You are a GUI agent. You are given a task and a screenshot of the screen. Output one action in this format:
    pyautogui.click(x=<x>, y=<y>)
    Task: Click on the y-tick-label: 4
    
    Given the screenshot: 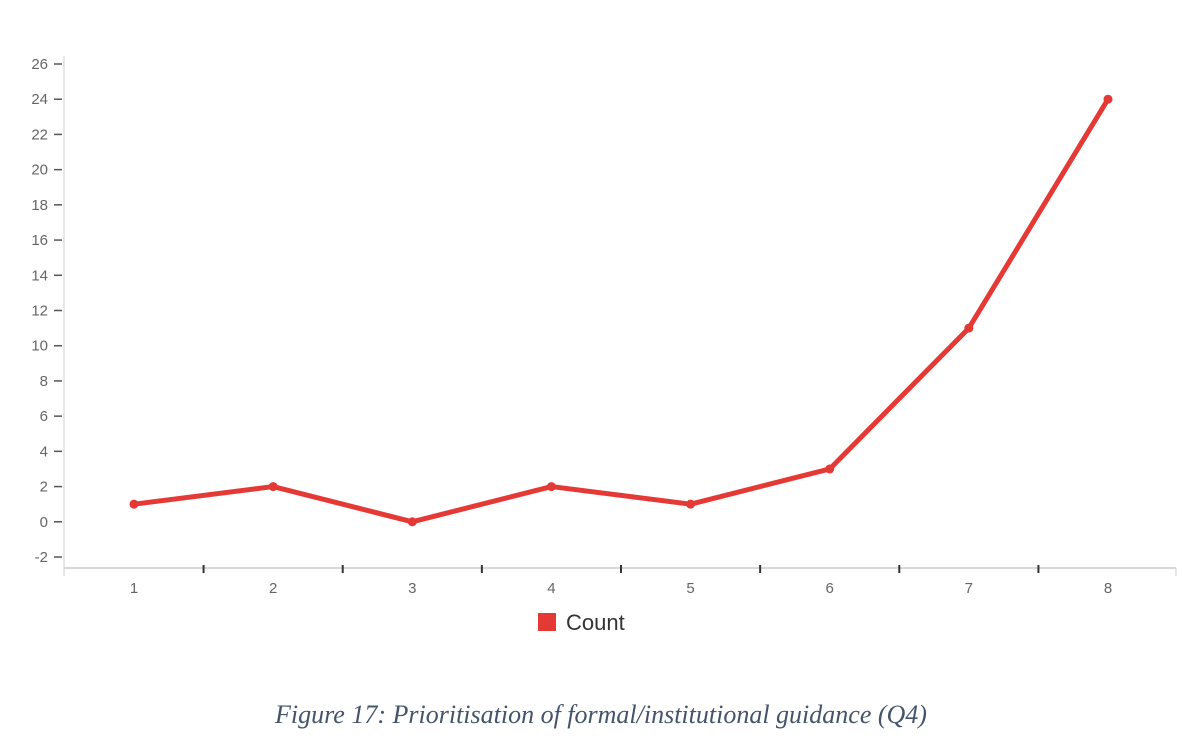 What is the action you would take?
    pyautogui.click(x=44, y=451)
    